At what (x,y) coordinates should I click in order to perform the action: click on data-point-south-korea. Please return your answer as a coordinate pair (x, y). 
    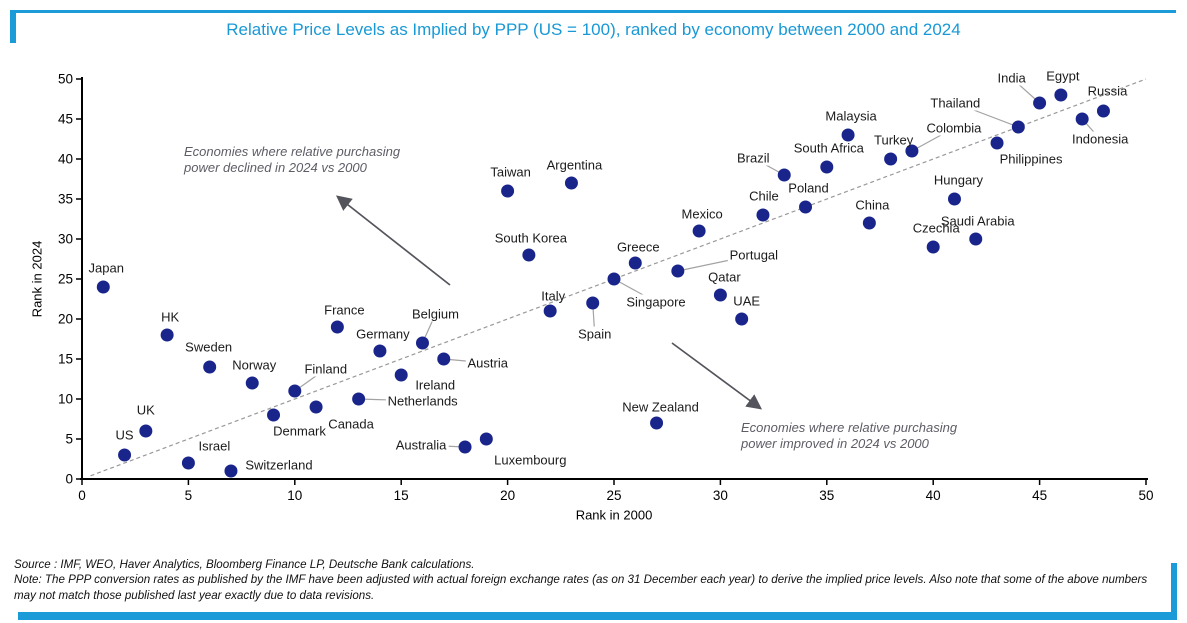
    Looking at the image, I should click on (529, 255).